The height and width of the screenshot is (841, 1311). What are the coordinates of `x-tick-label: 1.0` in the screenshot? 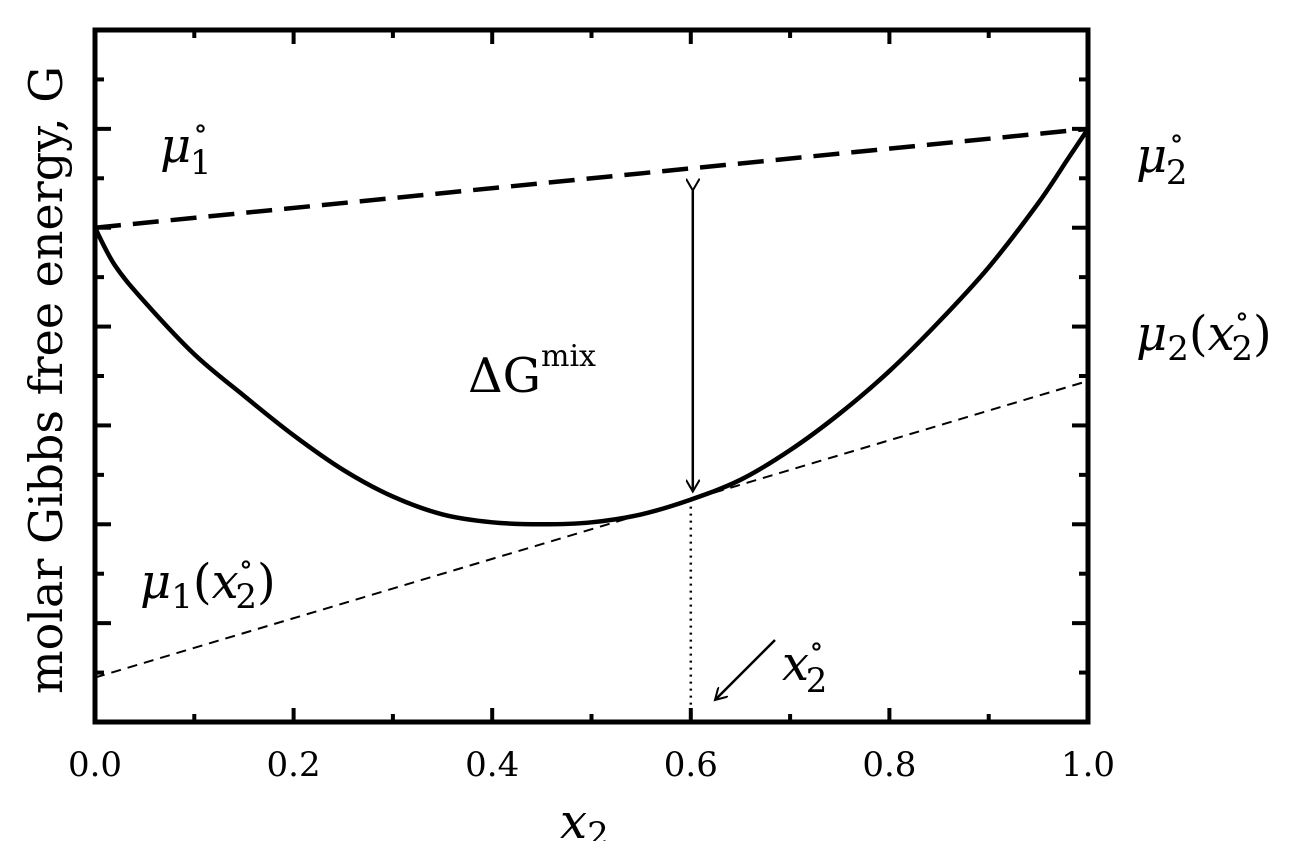 It's located at (1088, 765).